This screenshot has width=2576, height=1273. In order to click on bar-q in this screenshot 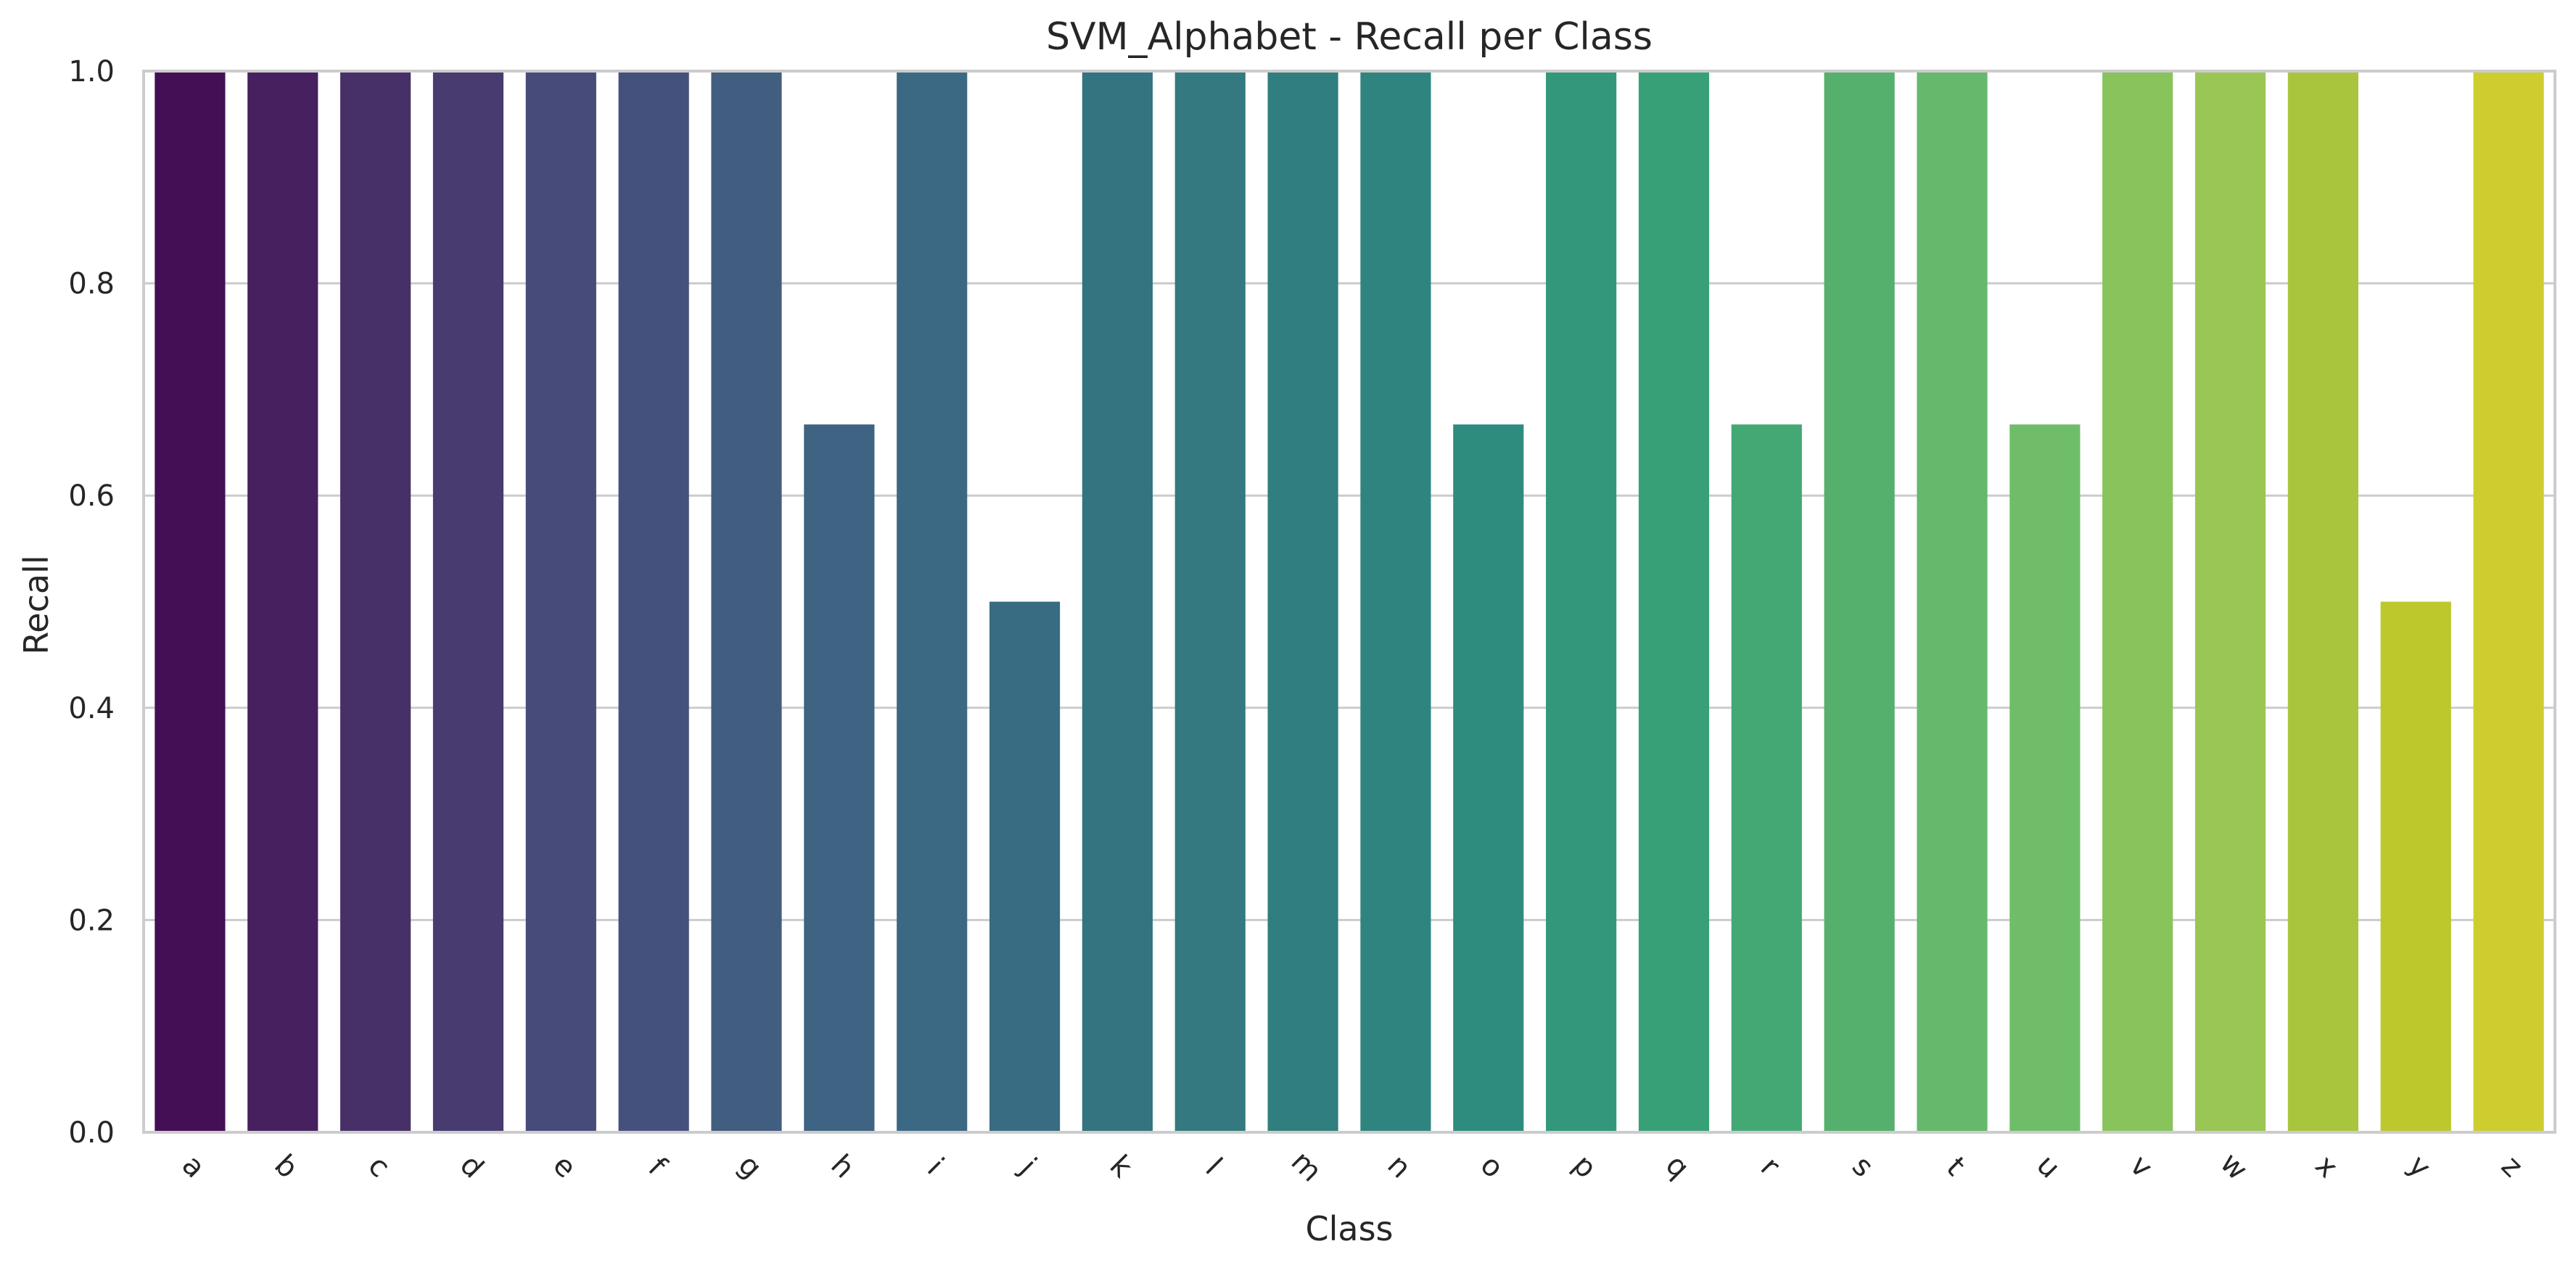, I will do `click(1674, 601)`.